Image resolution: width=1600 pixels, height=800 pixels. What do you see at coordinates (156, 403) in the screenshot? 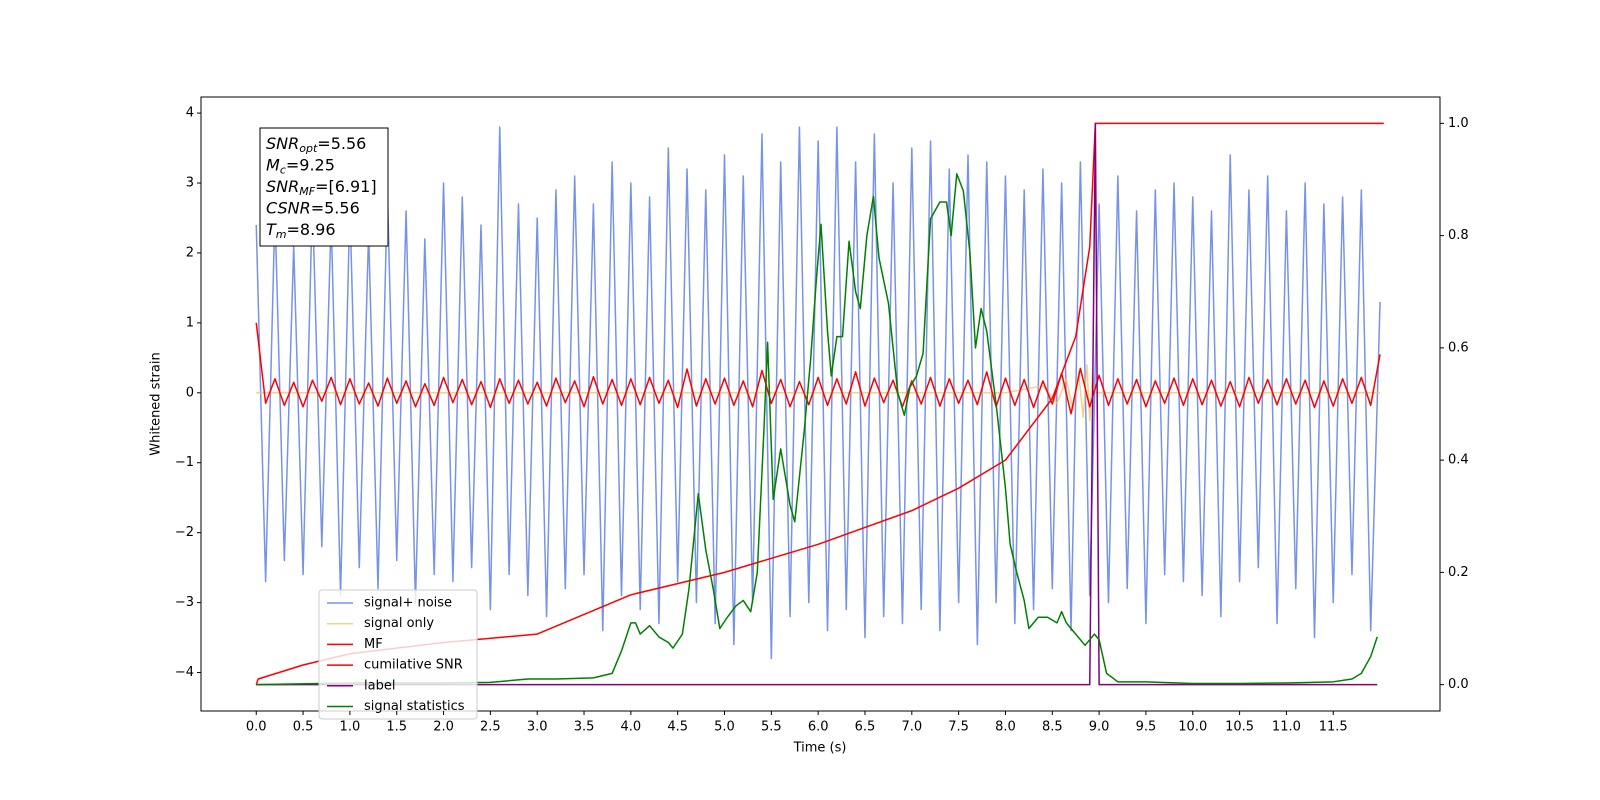
I see `y-axis-label: Whitened strain` at bounding box center [156, 403].